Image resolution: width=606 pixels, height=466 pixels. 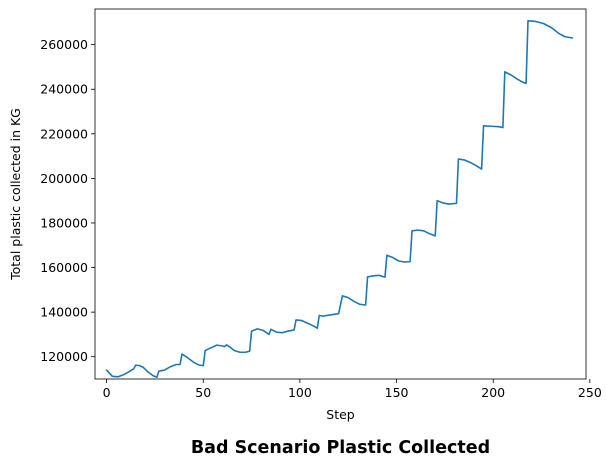 I want to click on y-tick-label: 160000, so click(x=64, y=267).